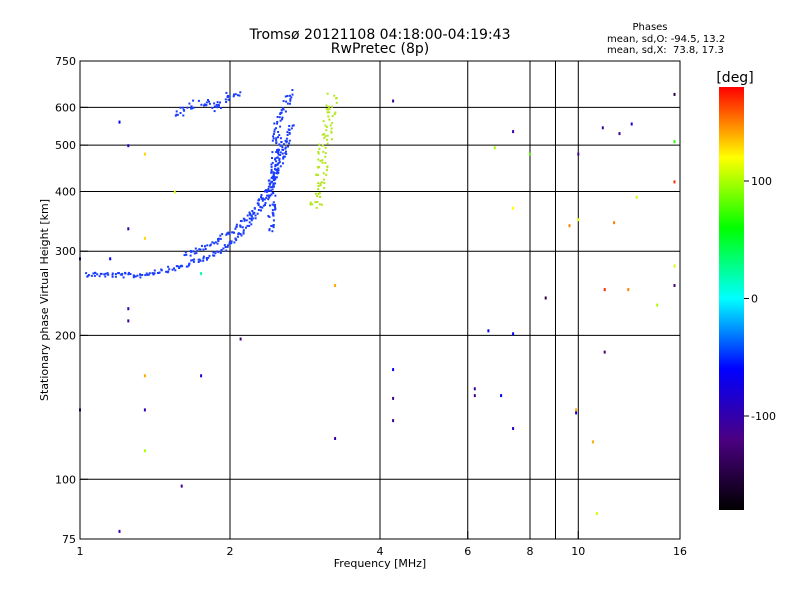  I want to click on y-axis: 75 100 200 300 400 500 600 750, so click(71, 300).